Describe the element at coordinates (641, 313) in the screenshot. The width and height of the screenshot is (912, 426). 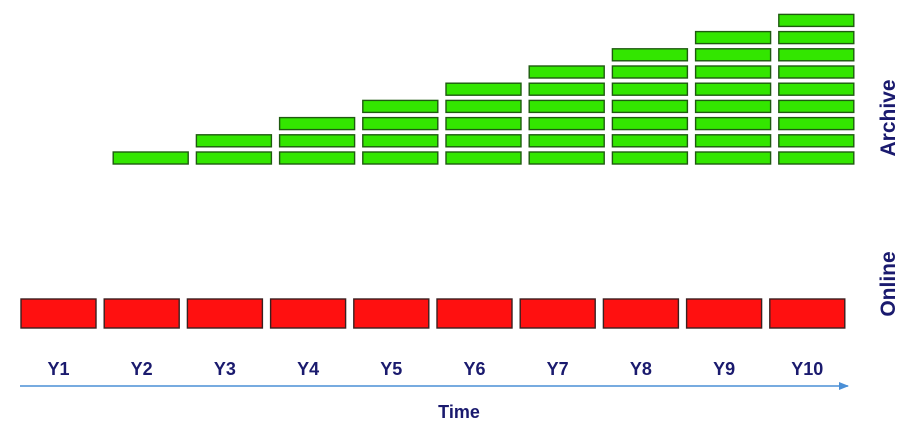
I see `online-block-y8` at that location.